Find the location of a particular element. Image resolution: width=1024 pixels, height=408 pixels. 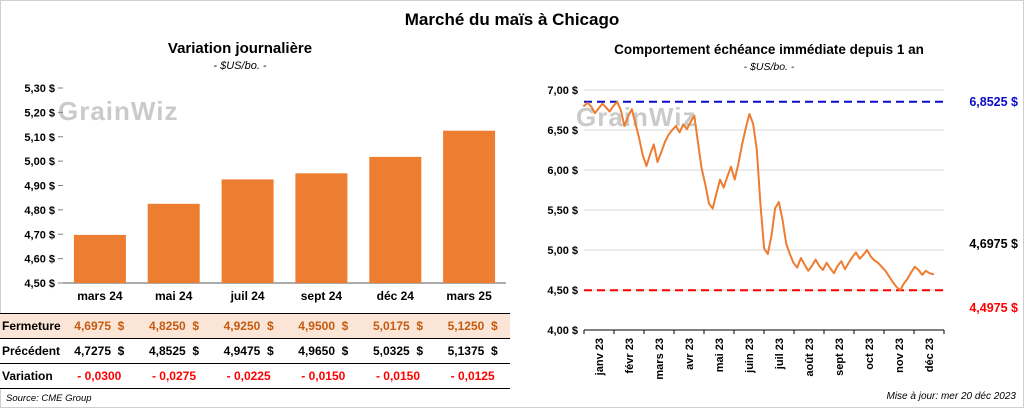

bar-y-tick-label: 4,90 $ is located at coordinates (39, 187).